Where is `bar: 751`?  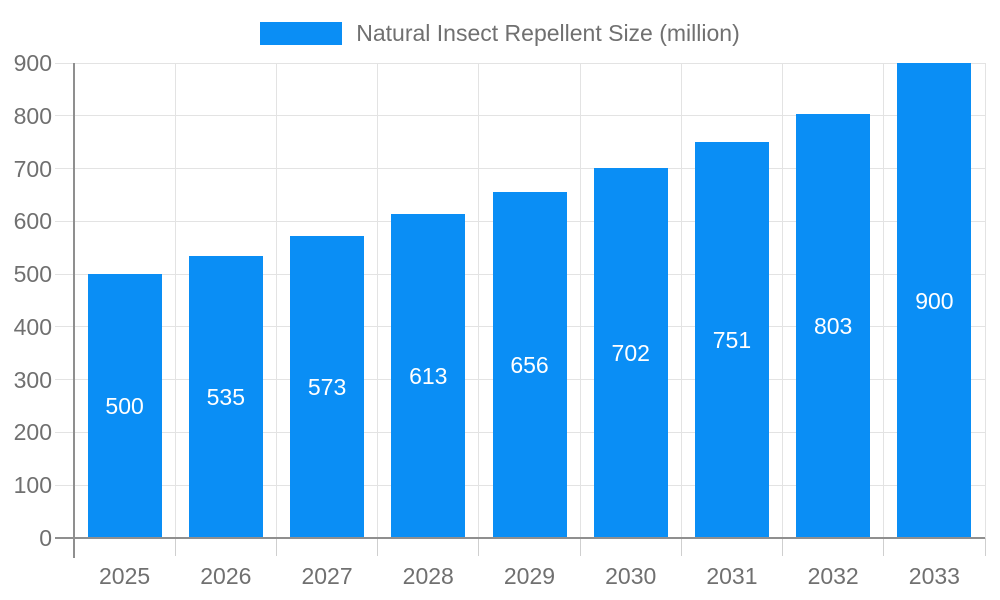 bar: 751 is located at coordinates (731, 339).